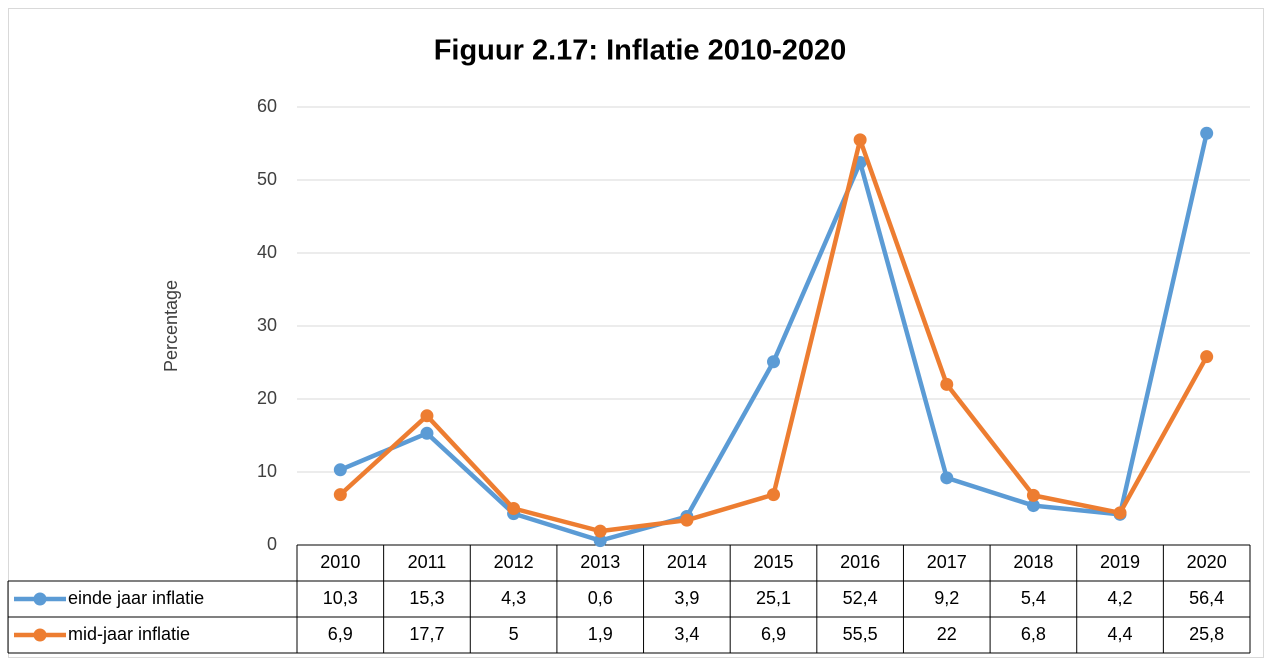 The image size is (1272, 666). Describe the element at coordinates (1033, 634) in the screenshot. I see `data-label: 6,8` at that location.